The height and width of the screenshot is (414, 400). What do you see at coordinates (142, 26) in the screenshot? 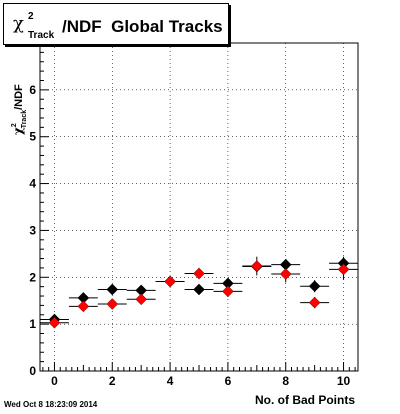
I see `chart-title-text: /NDF Global Tracks` at bounding box center [142, 26].